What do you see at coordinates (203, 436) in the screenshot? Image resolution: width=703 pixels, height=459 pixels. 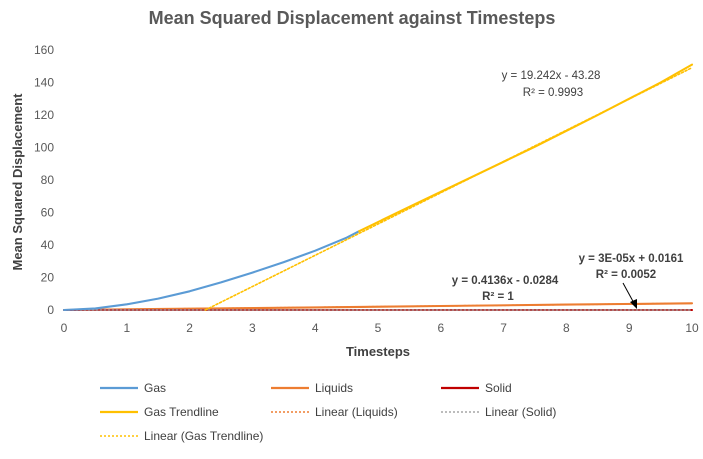 I see `legend-label: Linear (Gas Trendline)` at bounding box center [203, 436].